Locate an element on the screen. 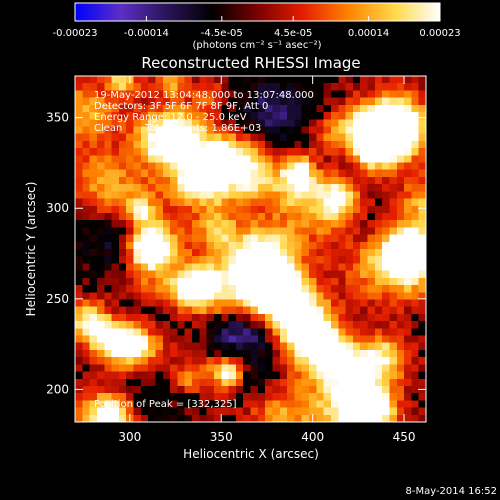 This screenshot has width=500, height=500. annotation-total-counts: Total counts: 1.86E+03 is located at coordinates (202, 128).